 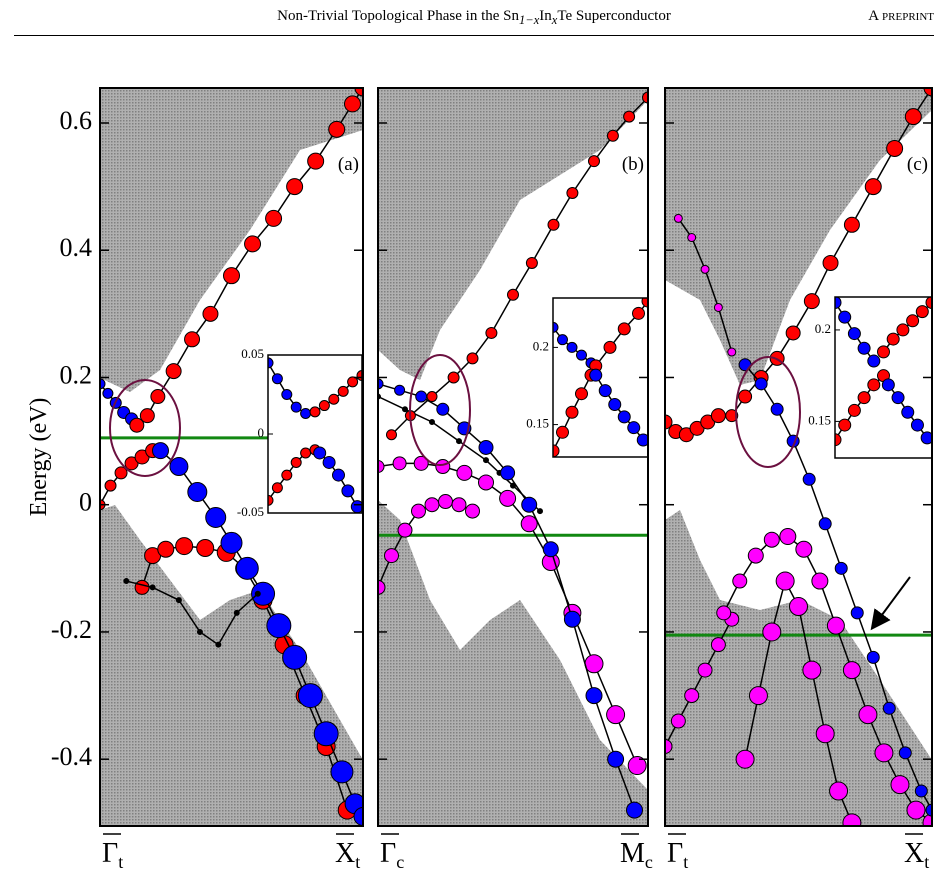 What do you see at coordinates (474, 35) in the screenshot?
I see `header-rule` at bounding box center [474, 35].